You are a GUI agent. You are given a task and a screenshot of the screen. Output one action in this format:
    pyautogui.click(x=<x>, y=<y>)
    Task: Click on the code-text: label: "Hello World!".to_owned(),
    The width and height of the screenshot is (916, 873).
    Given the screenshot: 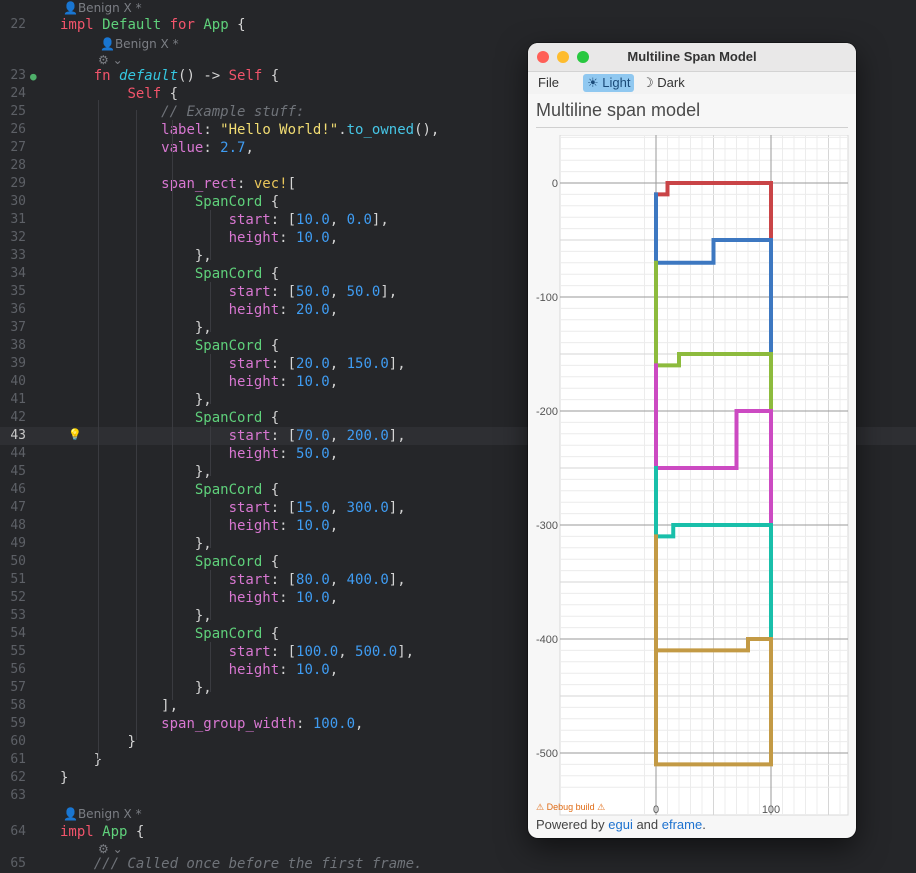 What is the action you would take?
    pyautogui.click(x=249, y=130)
    